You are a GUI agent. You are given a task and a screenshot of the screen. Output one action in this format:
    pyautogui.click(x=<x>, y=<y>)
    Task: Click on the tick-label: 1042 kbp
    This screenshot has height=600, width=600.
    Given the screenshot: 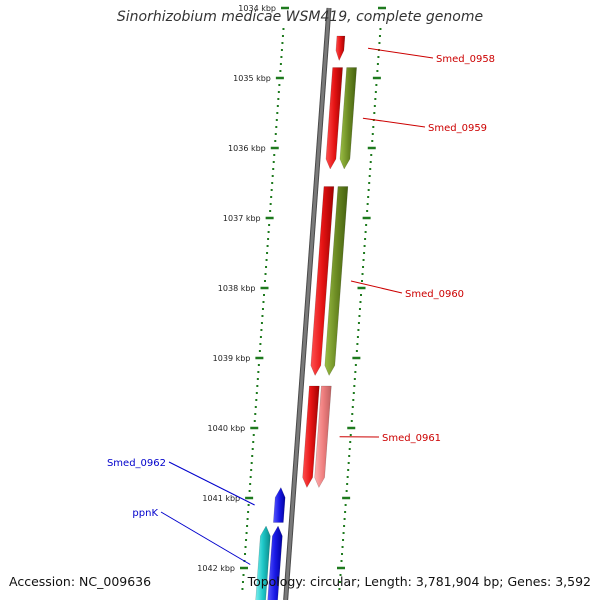 What is the action you would take?
    pyautogui.click(x=216, y=568)
    